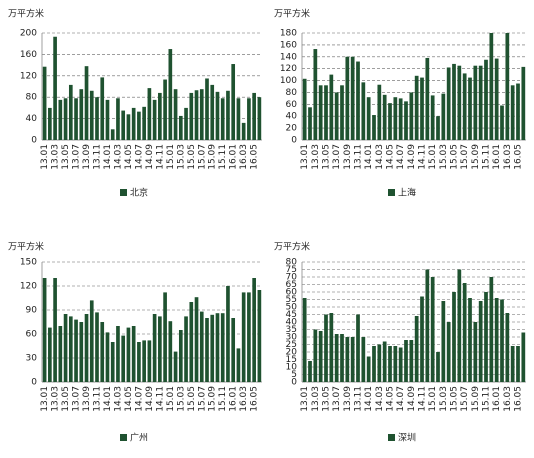 This screenshot has width=534, height=458. What do you see at coordinates (407, 438) in the screenshot?
I see `legend-label: 深圳` at bounding box center [407, 438].